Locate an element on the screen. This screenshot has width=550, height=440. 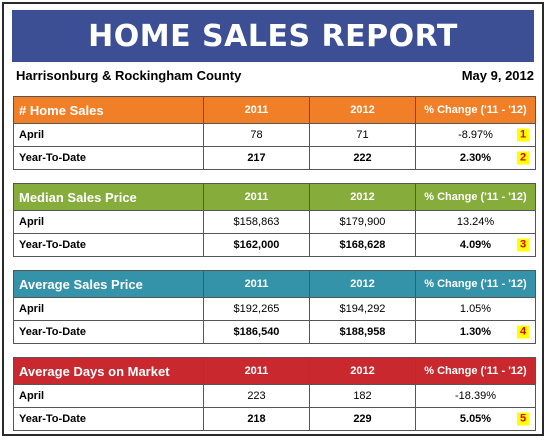
value-2011: $158,863 is located at coordinates (256, 222).